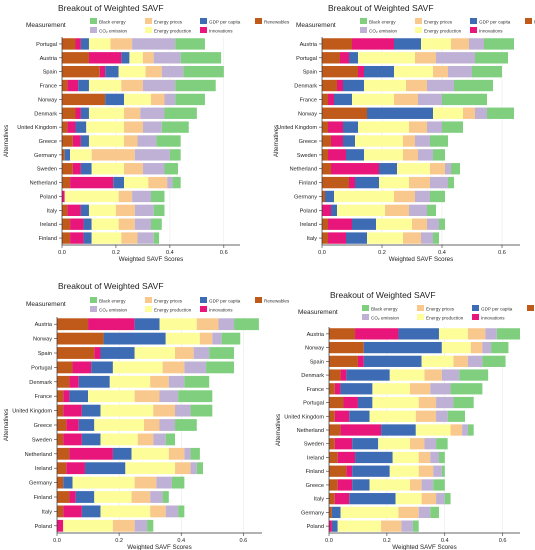 The height and width of the screenshot is (550, 535). Describe the element at coordinates (40, 383) in the screenshot. I see `y-tick-label: Denmark` at that location.